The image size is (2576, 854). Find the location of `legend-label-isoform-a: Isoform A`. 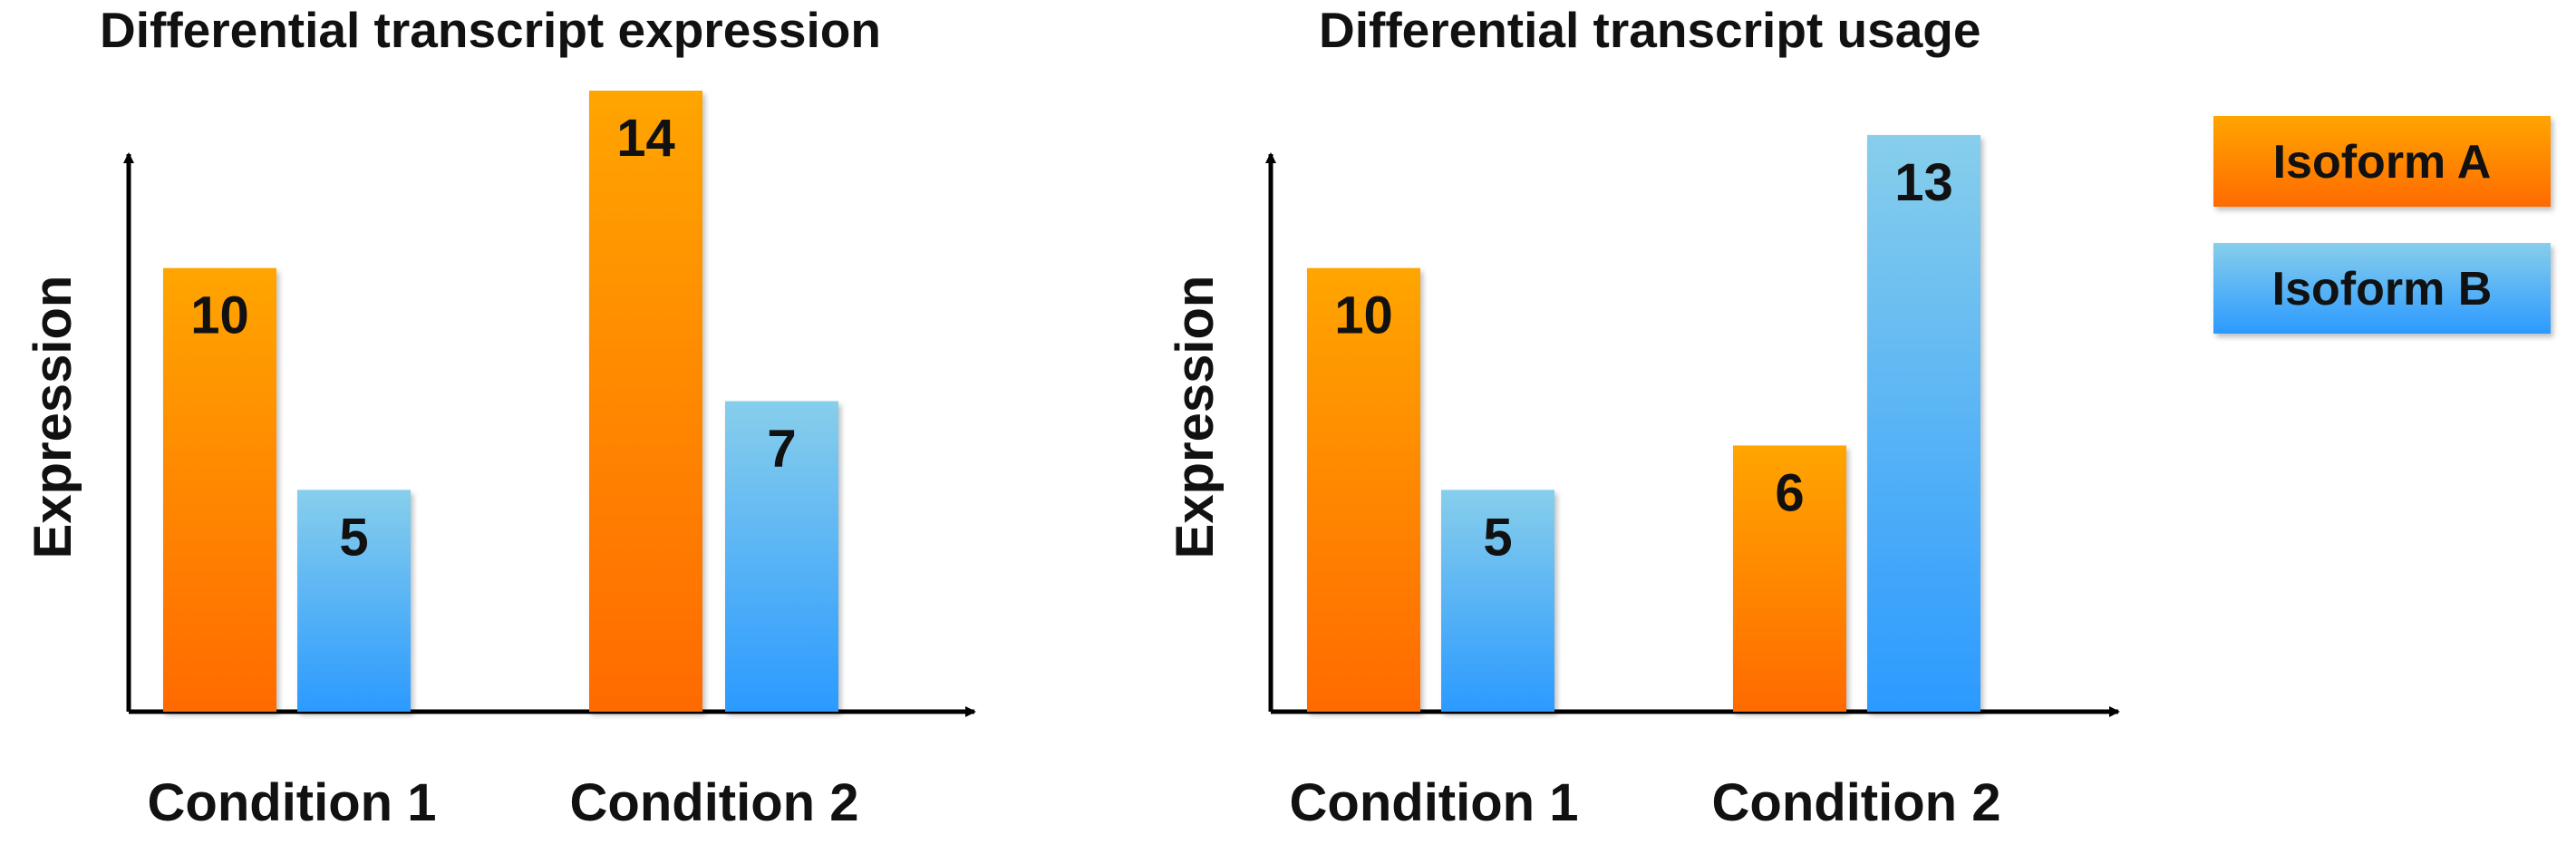

legend-label-isoform-a: Isoform A is located at coordinates (2382, 162).